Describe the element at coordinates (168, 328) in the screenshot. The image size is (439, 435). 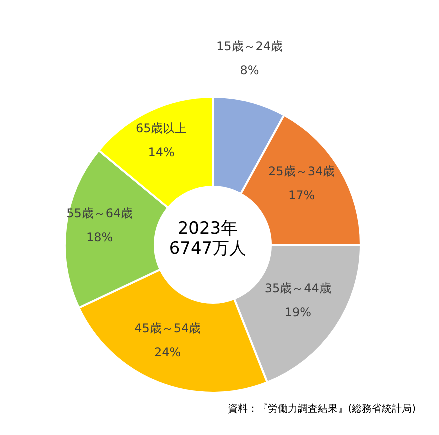
I see `slice-label: 45歳～54歳` at that location.